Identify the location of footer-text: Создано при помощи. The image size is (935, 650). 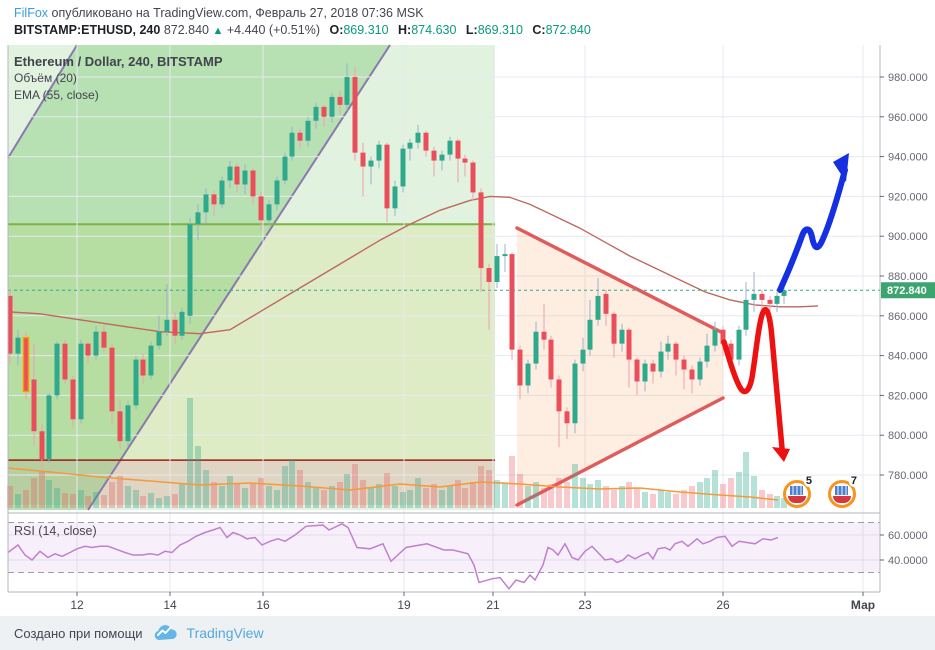
(78, 633).